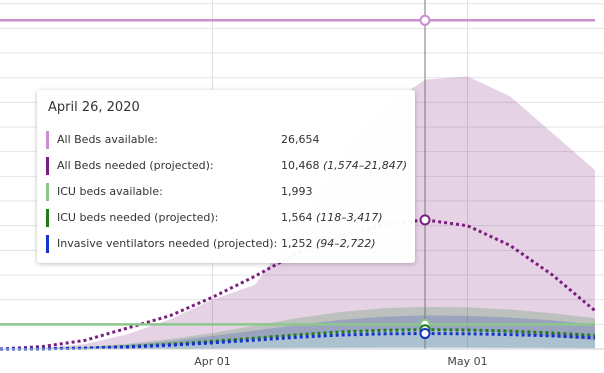 This screenshot has width=604, height=373. I want to click on x-tick-label: Apr 01, so click(212, 361).